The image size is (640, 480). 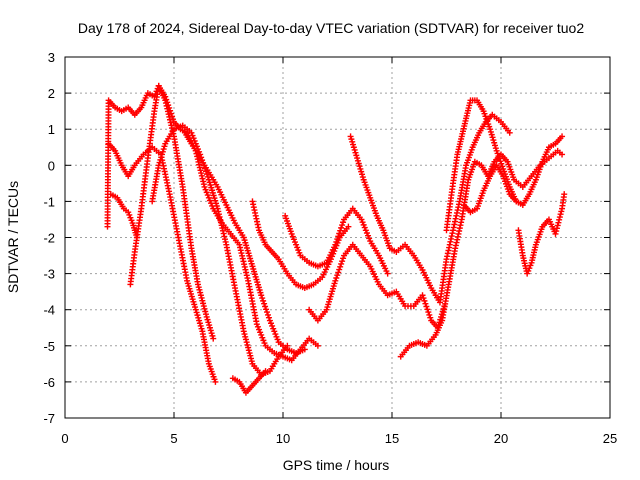 What do you see at coordinates (283, 438) in the screenshot?
I see `x-tick-label: 10` at bounding box center [283, 438].